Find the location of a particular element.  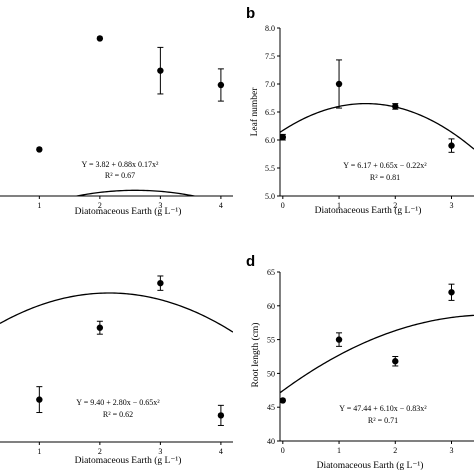

y-tick-label: 5.0 is located at coordinates (270, 196).